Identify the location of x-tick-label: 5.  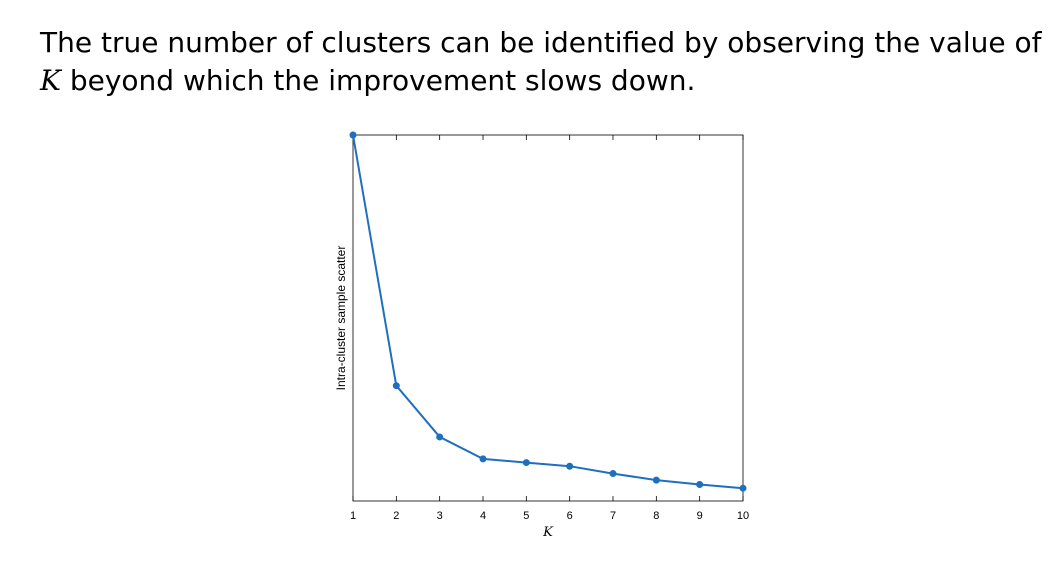
(526, 516).